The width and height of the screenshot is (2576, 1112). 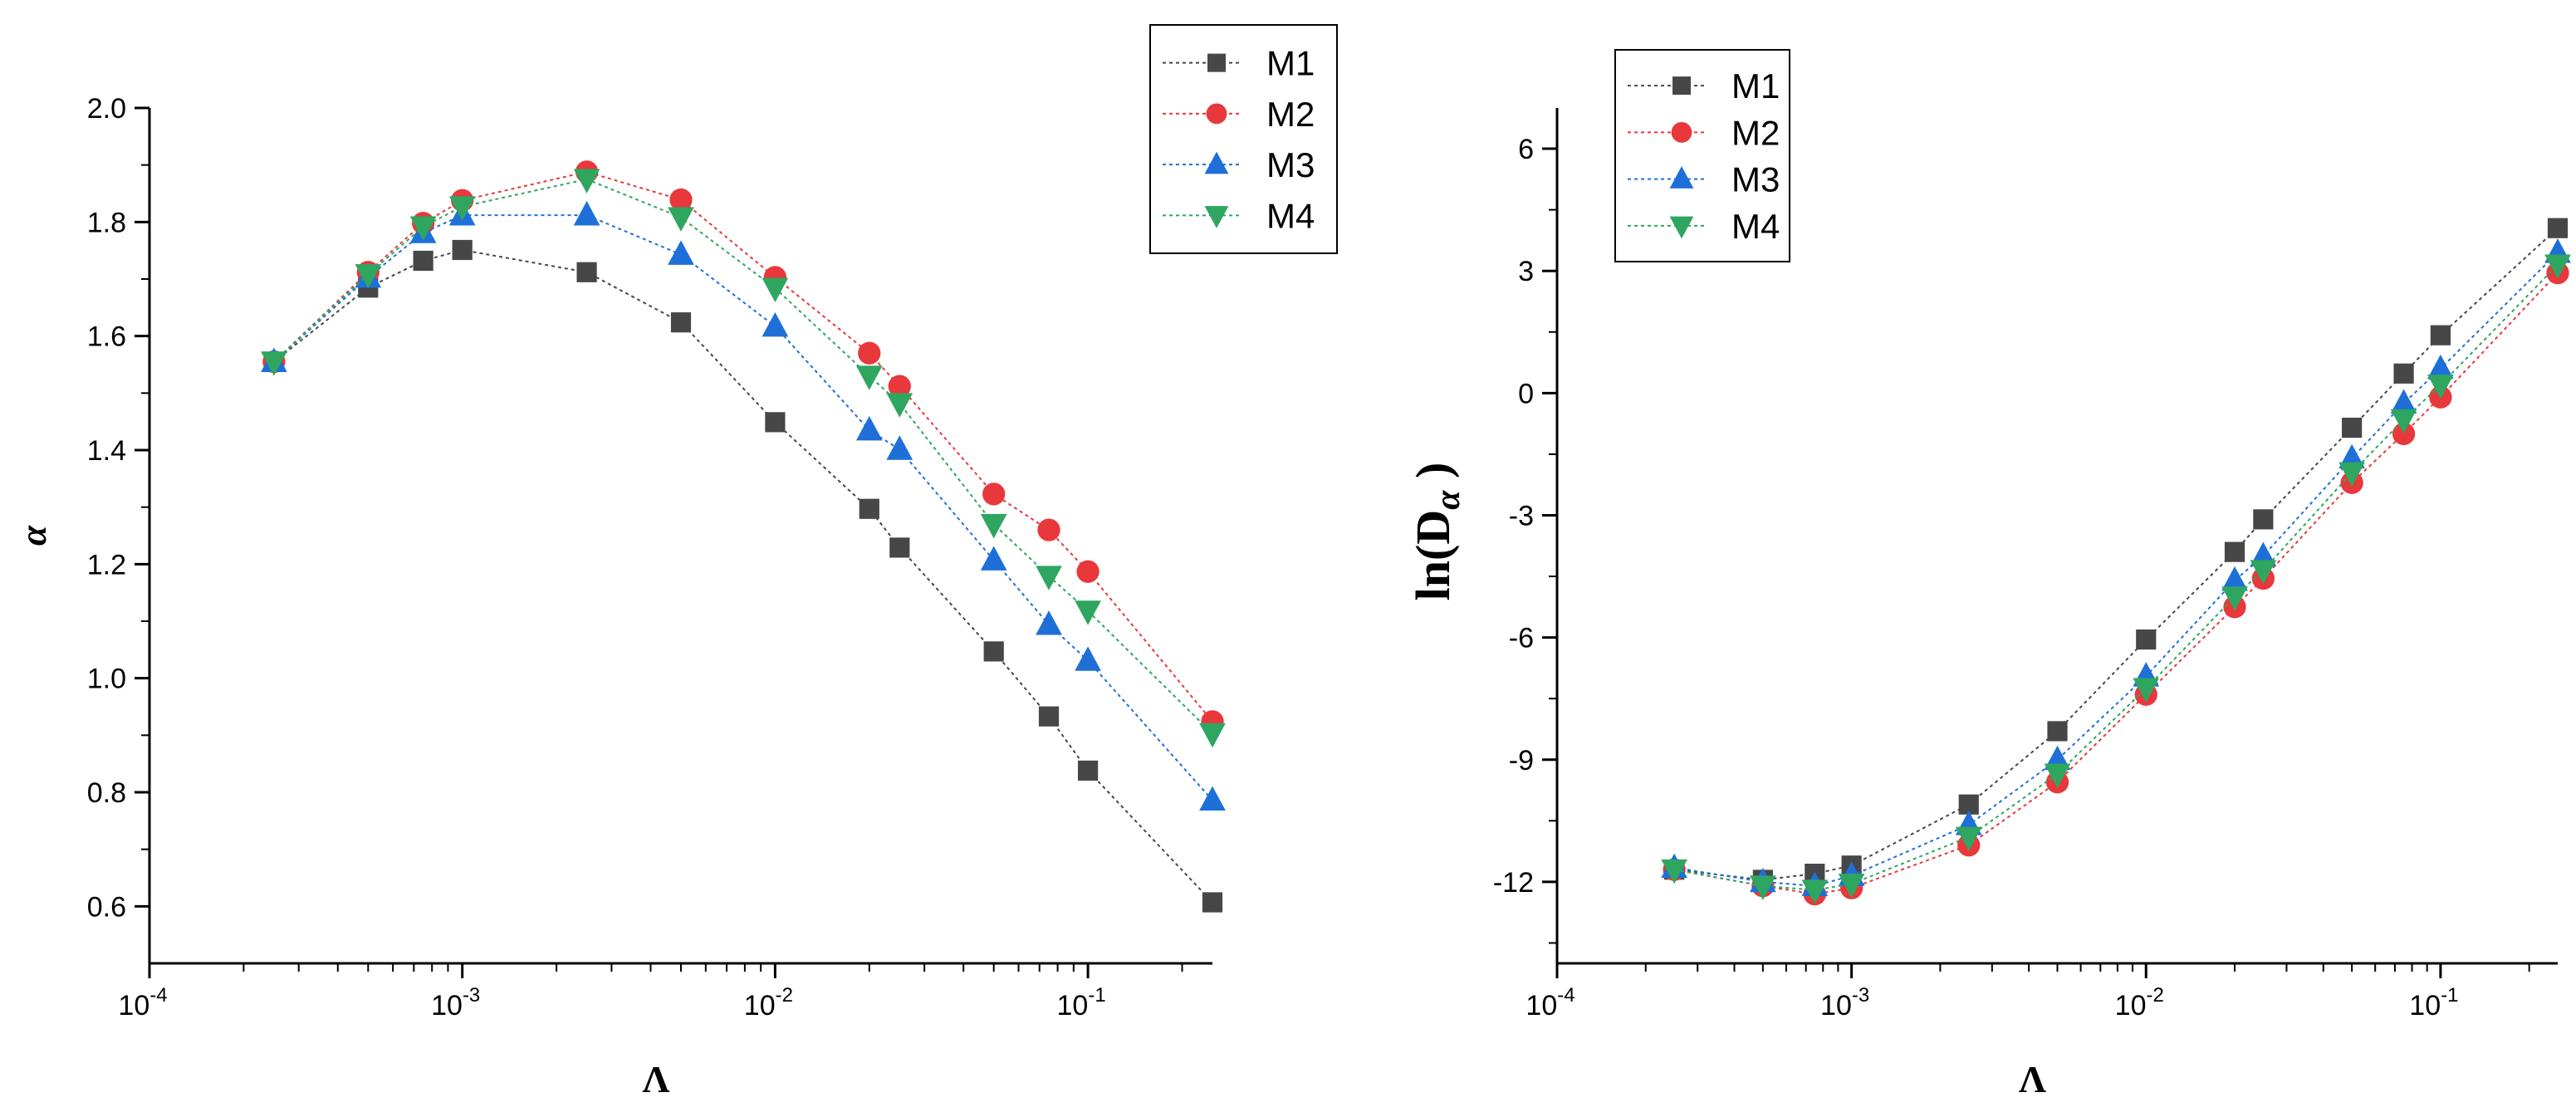 I want to click on y-tick-label: -12, so click(x=1514, y=883).